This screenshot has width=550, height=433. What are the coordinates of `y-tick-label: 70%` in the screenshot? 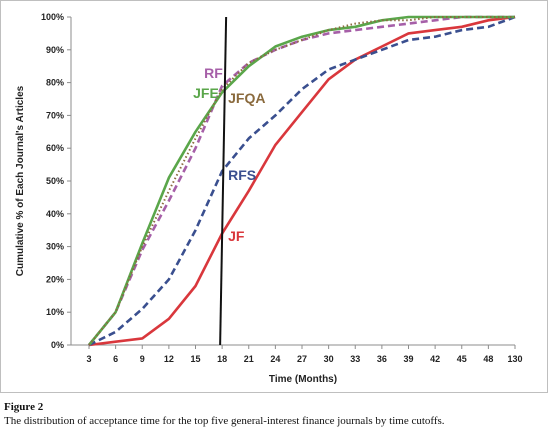 It's located at (55, 115).